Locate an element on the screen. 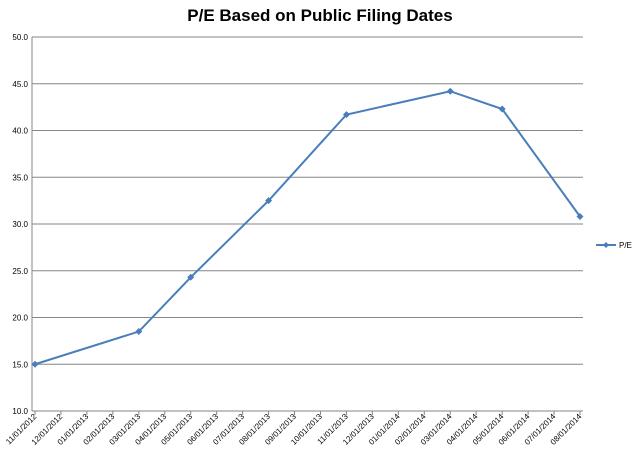  legend-label: P/E is located at coordinates (625, 245).